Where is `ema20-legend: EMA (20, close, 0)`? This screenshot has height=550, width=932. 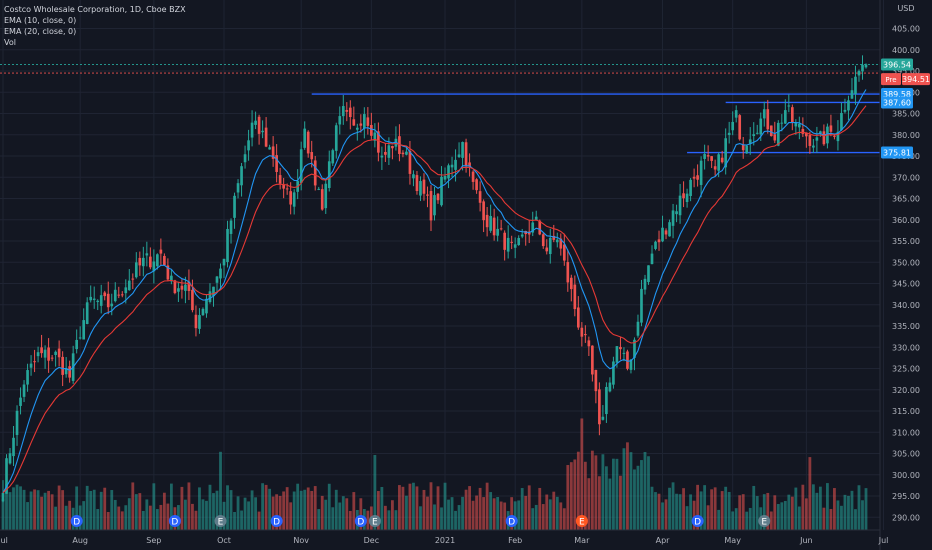 ema20-legend: EMA (20, close, 0) is located at coordinates (40, 31).